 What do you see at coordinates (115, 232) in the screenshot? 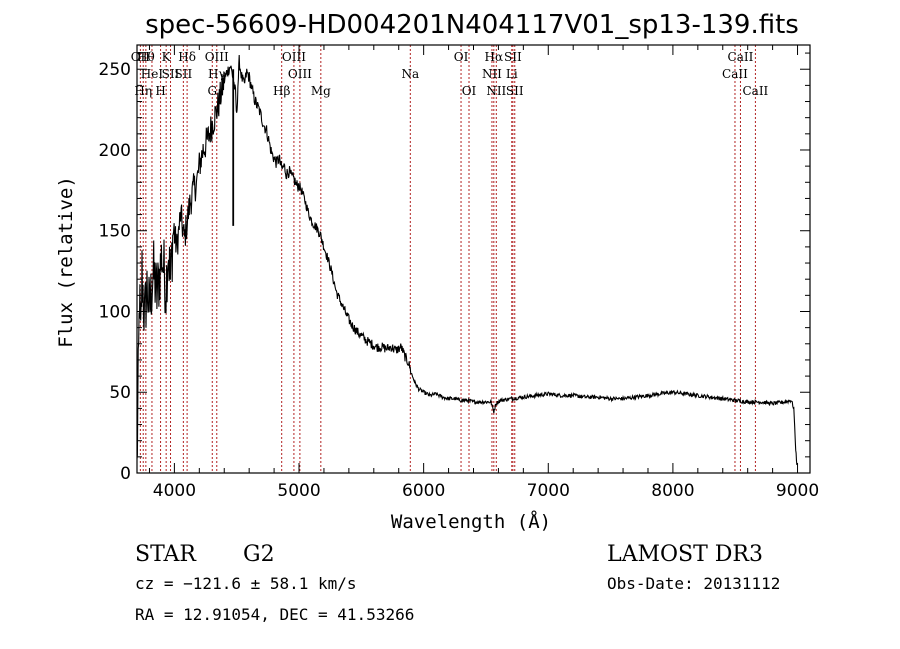
I see `y-tick-label: 150` at bounding box center [115, 232].